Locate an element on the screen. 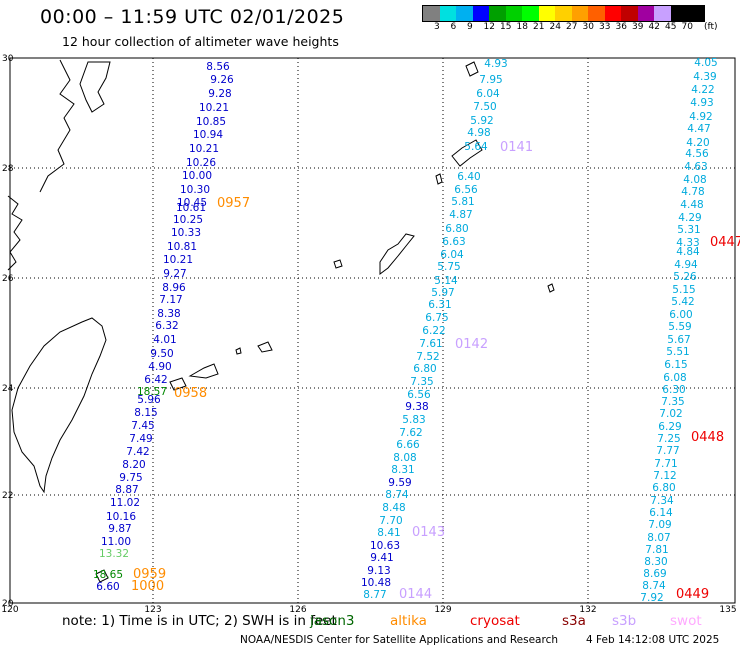 The width and height of the screenshot is (740, 650). wave-height-value: 8.77 is located at coordinates (374, 595).